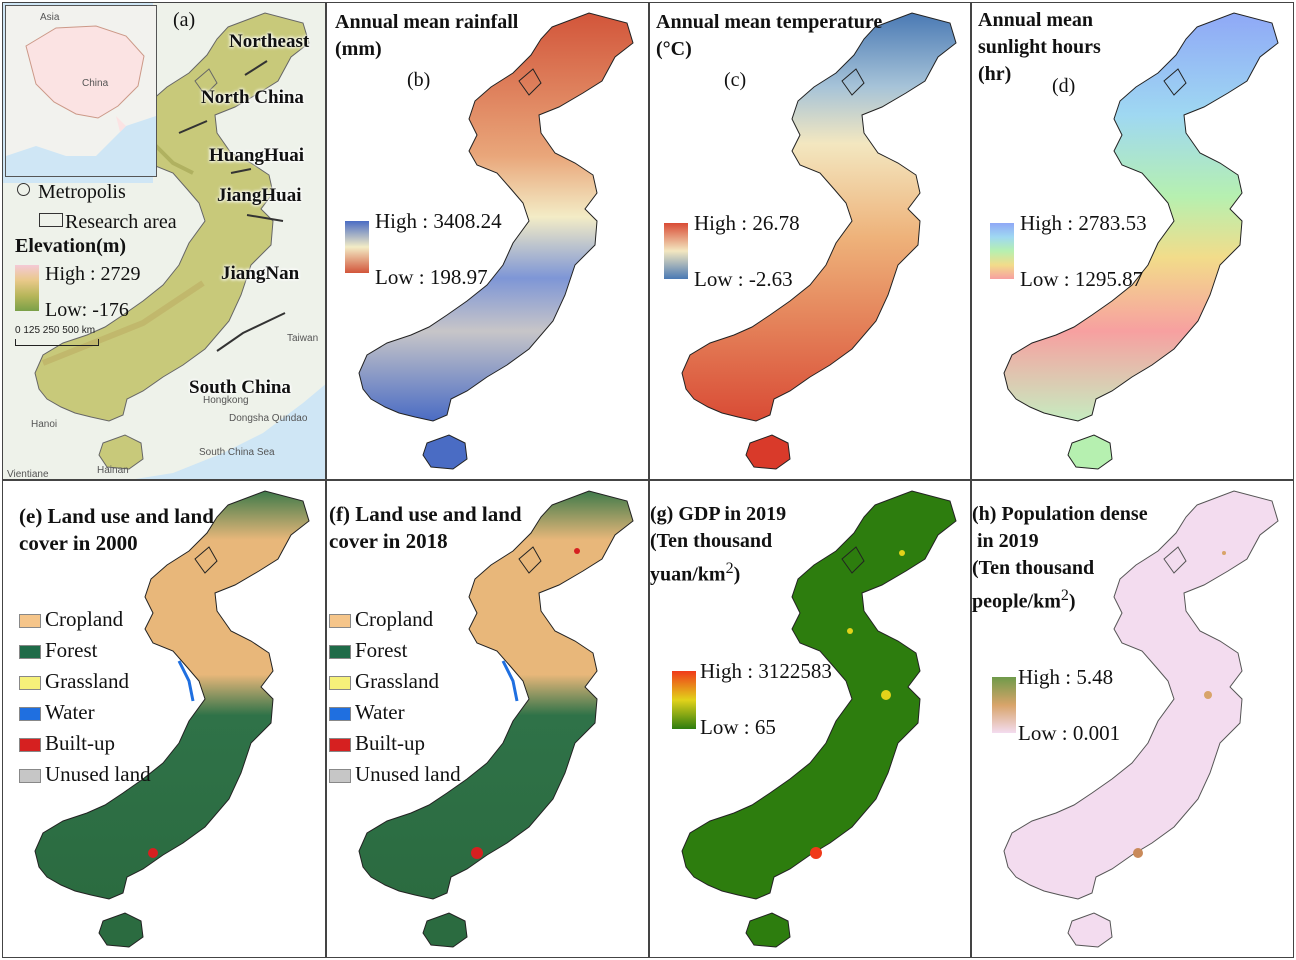 The height and width of the screenshot is (960, 1296). I want to click on legend-grassland-label: Grassland, so click(87, 681).